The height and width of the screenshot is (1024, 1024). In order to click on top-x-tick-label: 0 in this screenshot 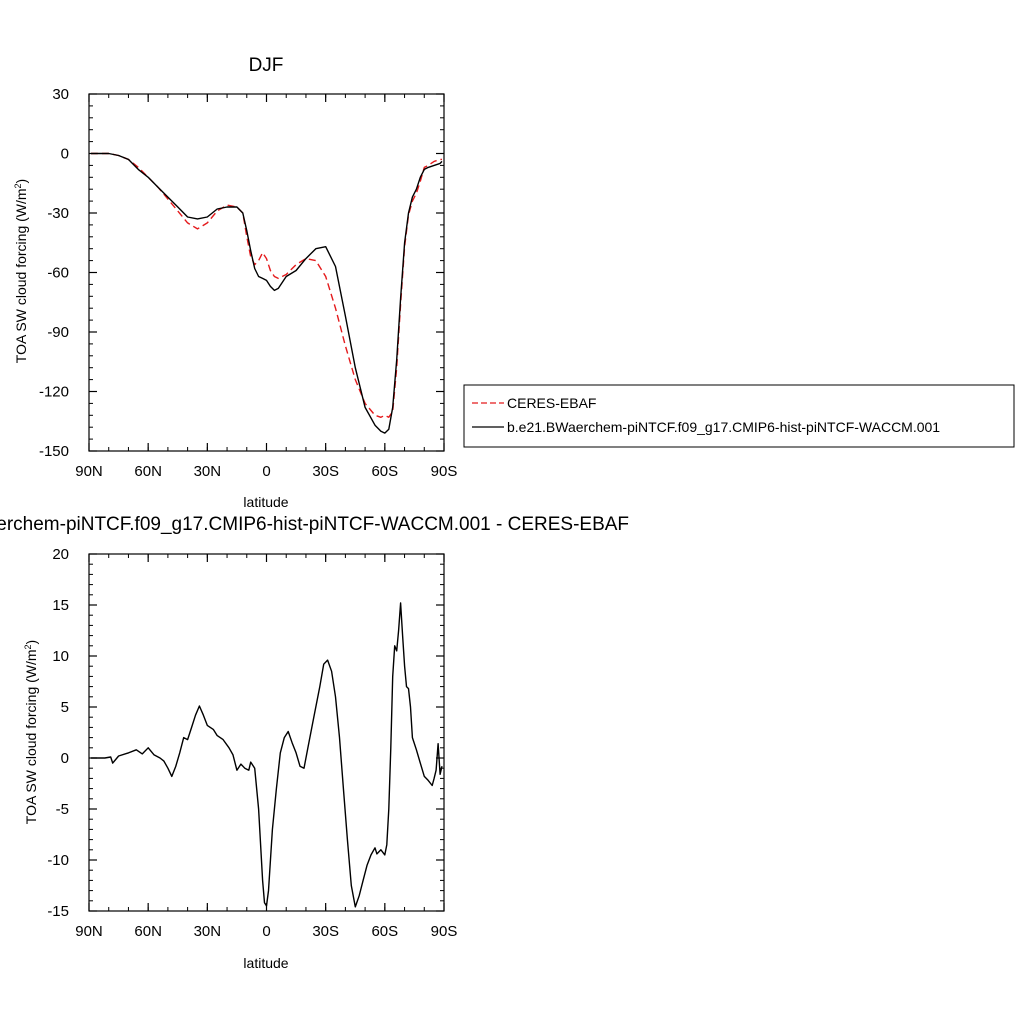, I will do `click(266, 471)`.